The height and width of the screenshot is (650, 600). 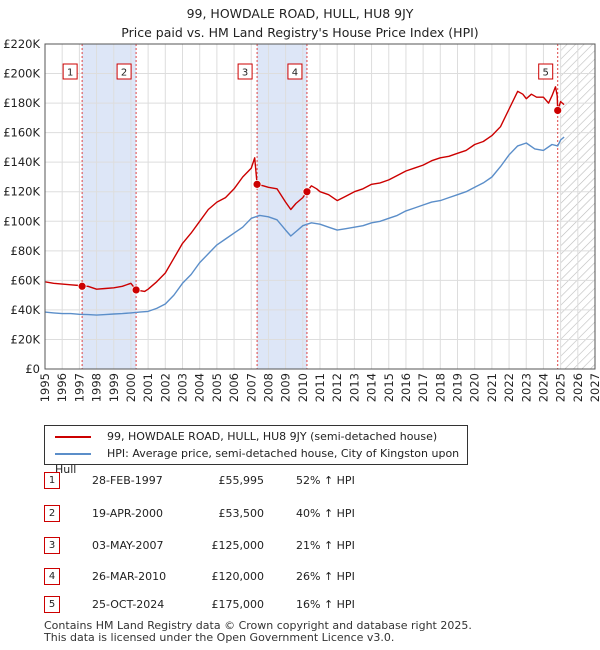 What do you see at coordinates (45, 387) in the screenshot?
I see `x-tick-label: 1995` at bounding box center [45, 387].